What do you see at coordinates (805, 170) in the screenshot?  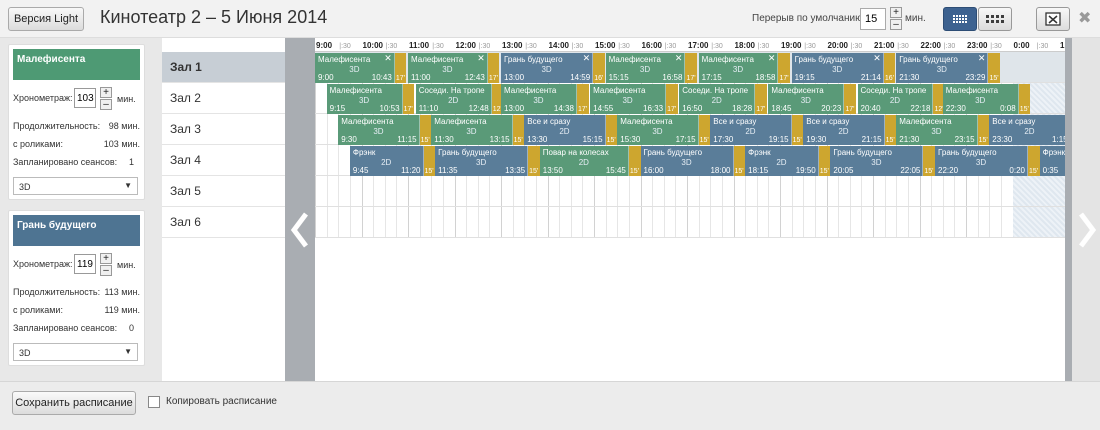 I see `session-end: 19:50` at bounding box center [805, 170].